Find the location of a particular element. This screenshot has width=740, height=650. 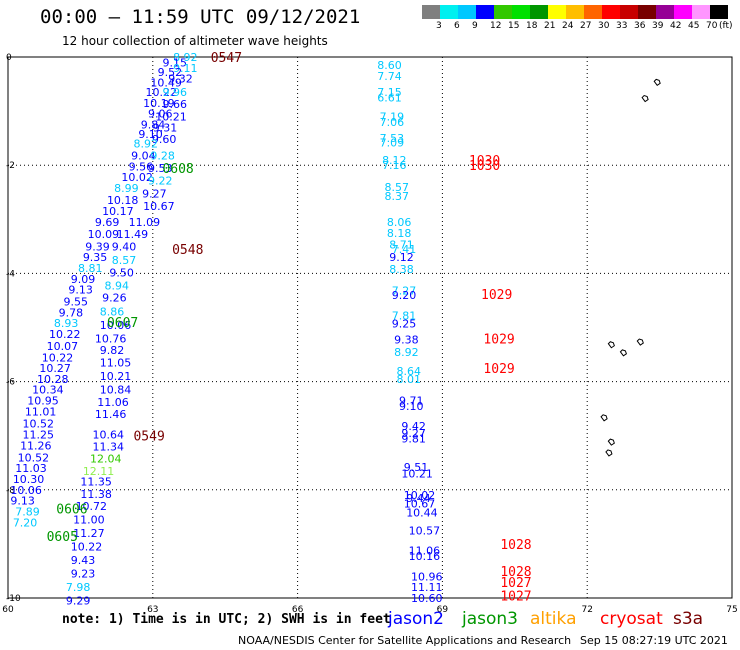

wave-height-value: 9.25 is located at coordinates (404, 324).